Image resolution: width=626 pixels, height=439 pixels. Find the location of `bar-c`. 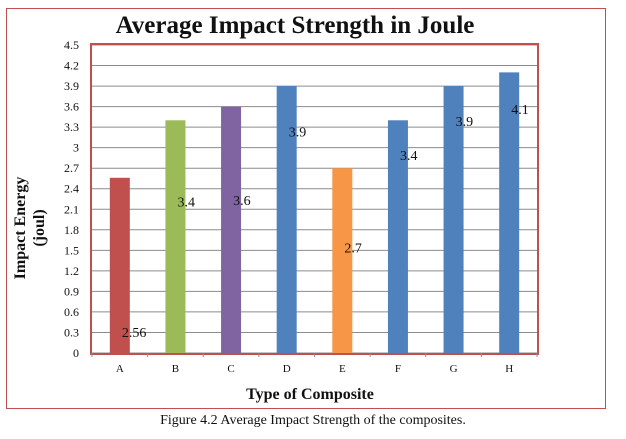

bar-c is located at coordinates (231, 229).